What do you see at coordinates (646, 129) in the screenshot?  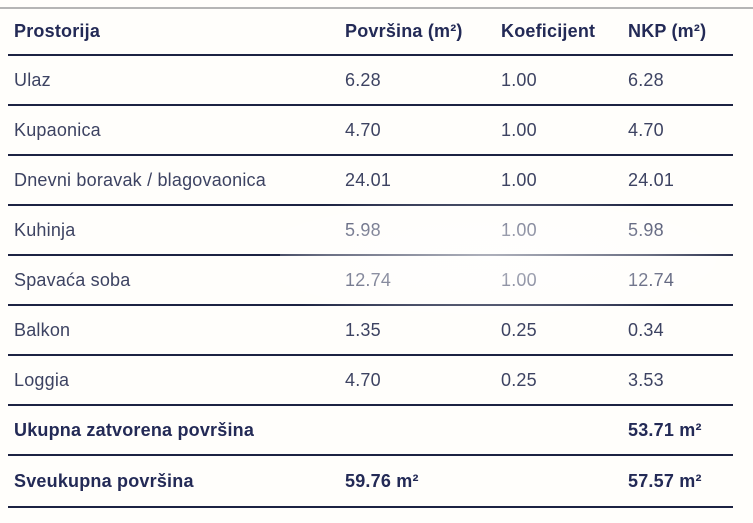 I see `room-nkp: 4.70` at bounding box center [646, 129].